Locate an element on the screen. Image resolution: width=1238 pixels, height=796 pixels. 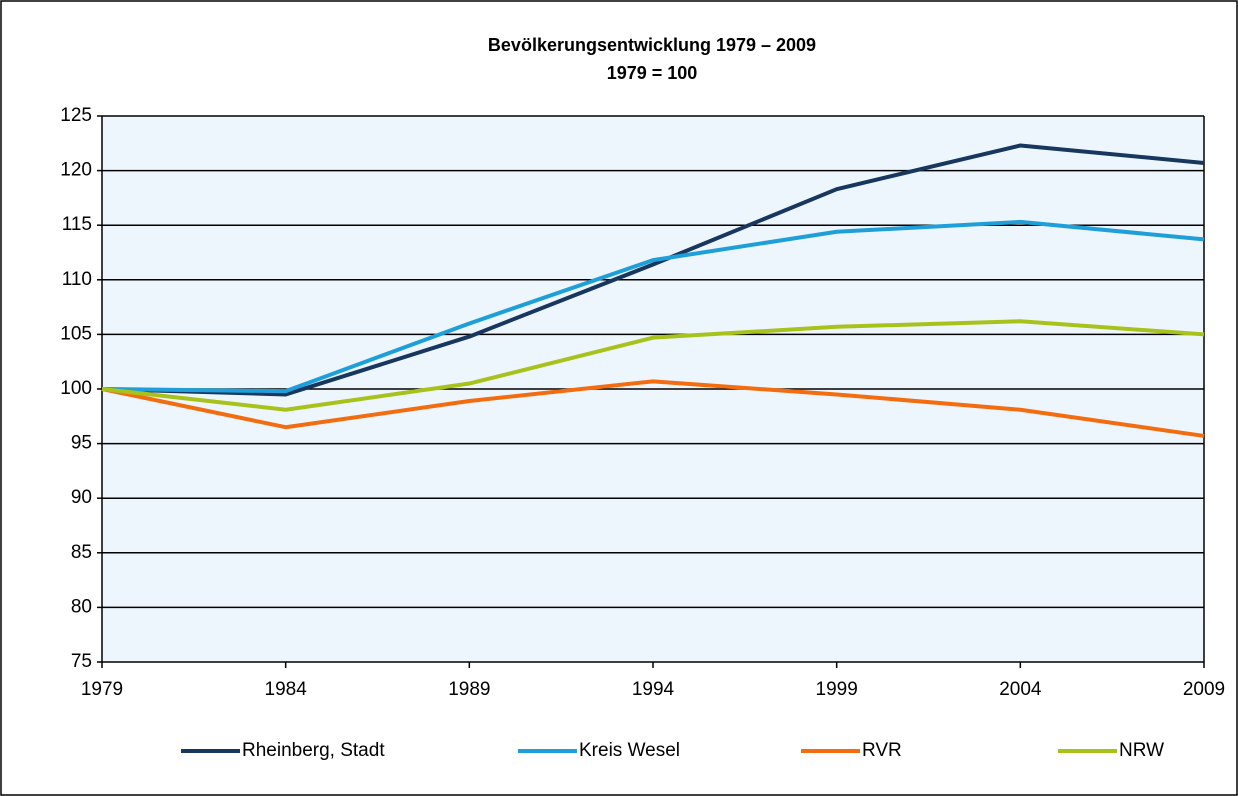
legend-label: NRW is located at coordinates (1141, 750).